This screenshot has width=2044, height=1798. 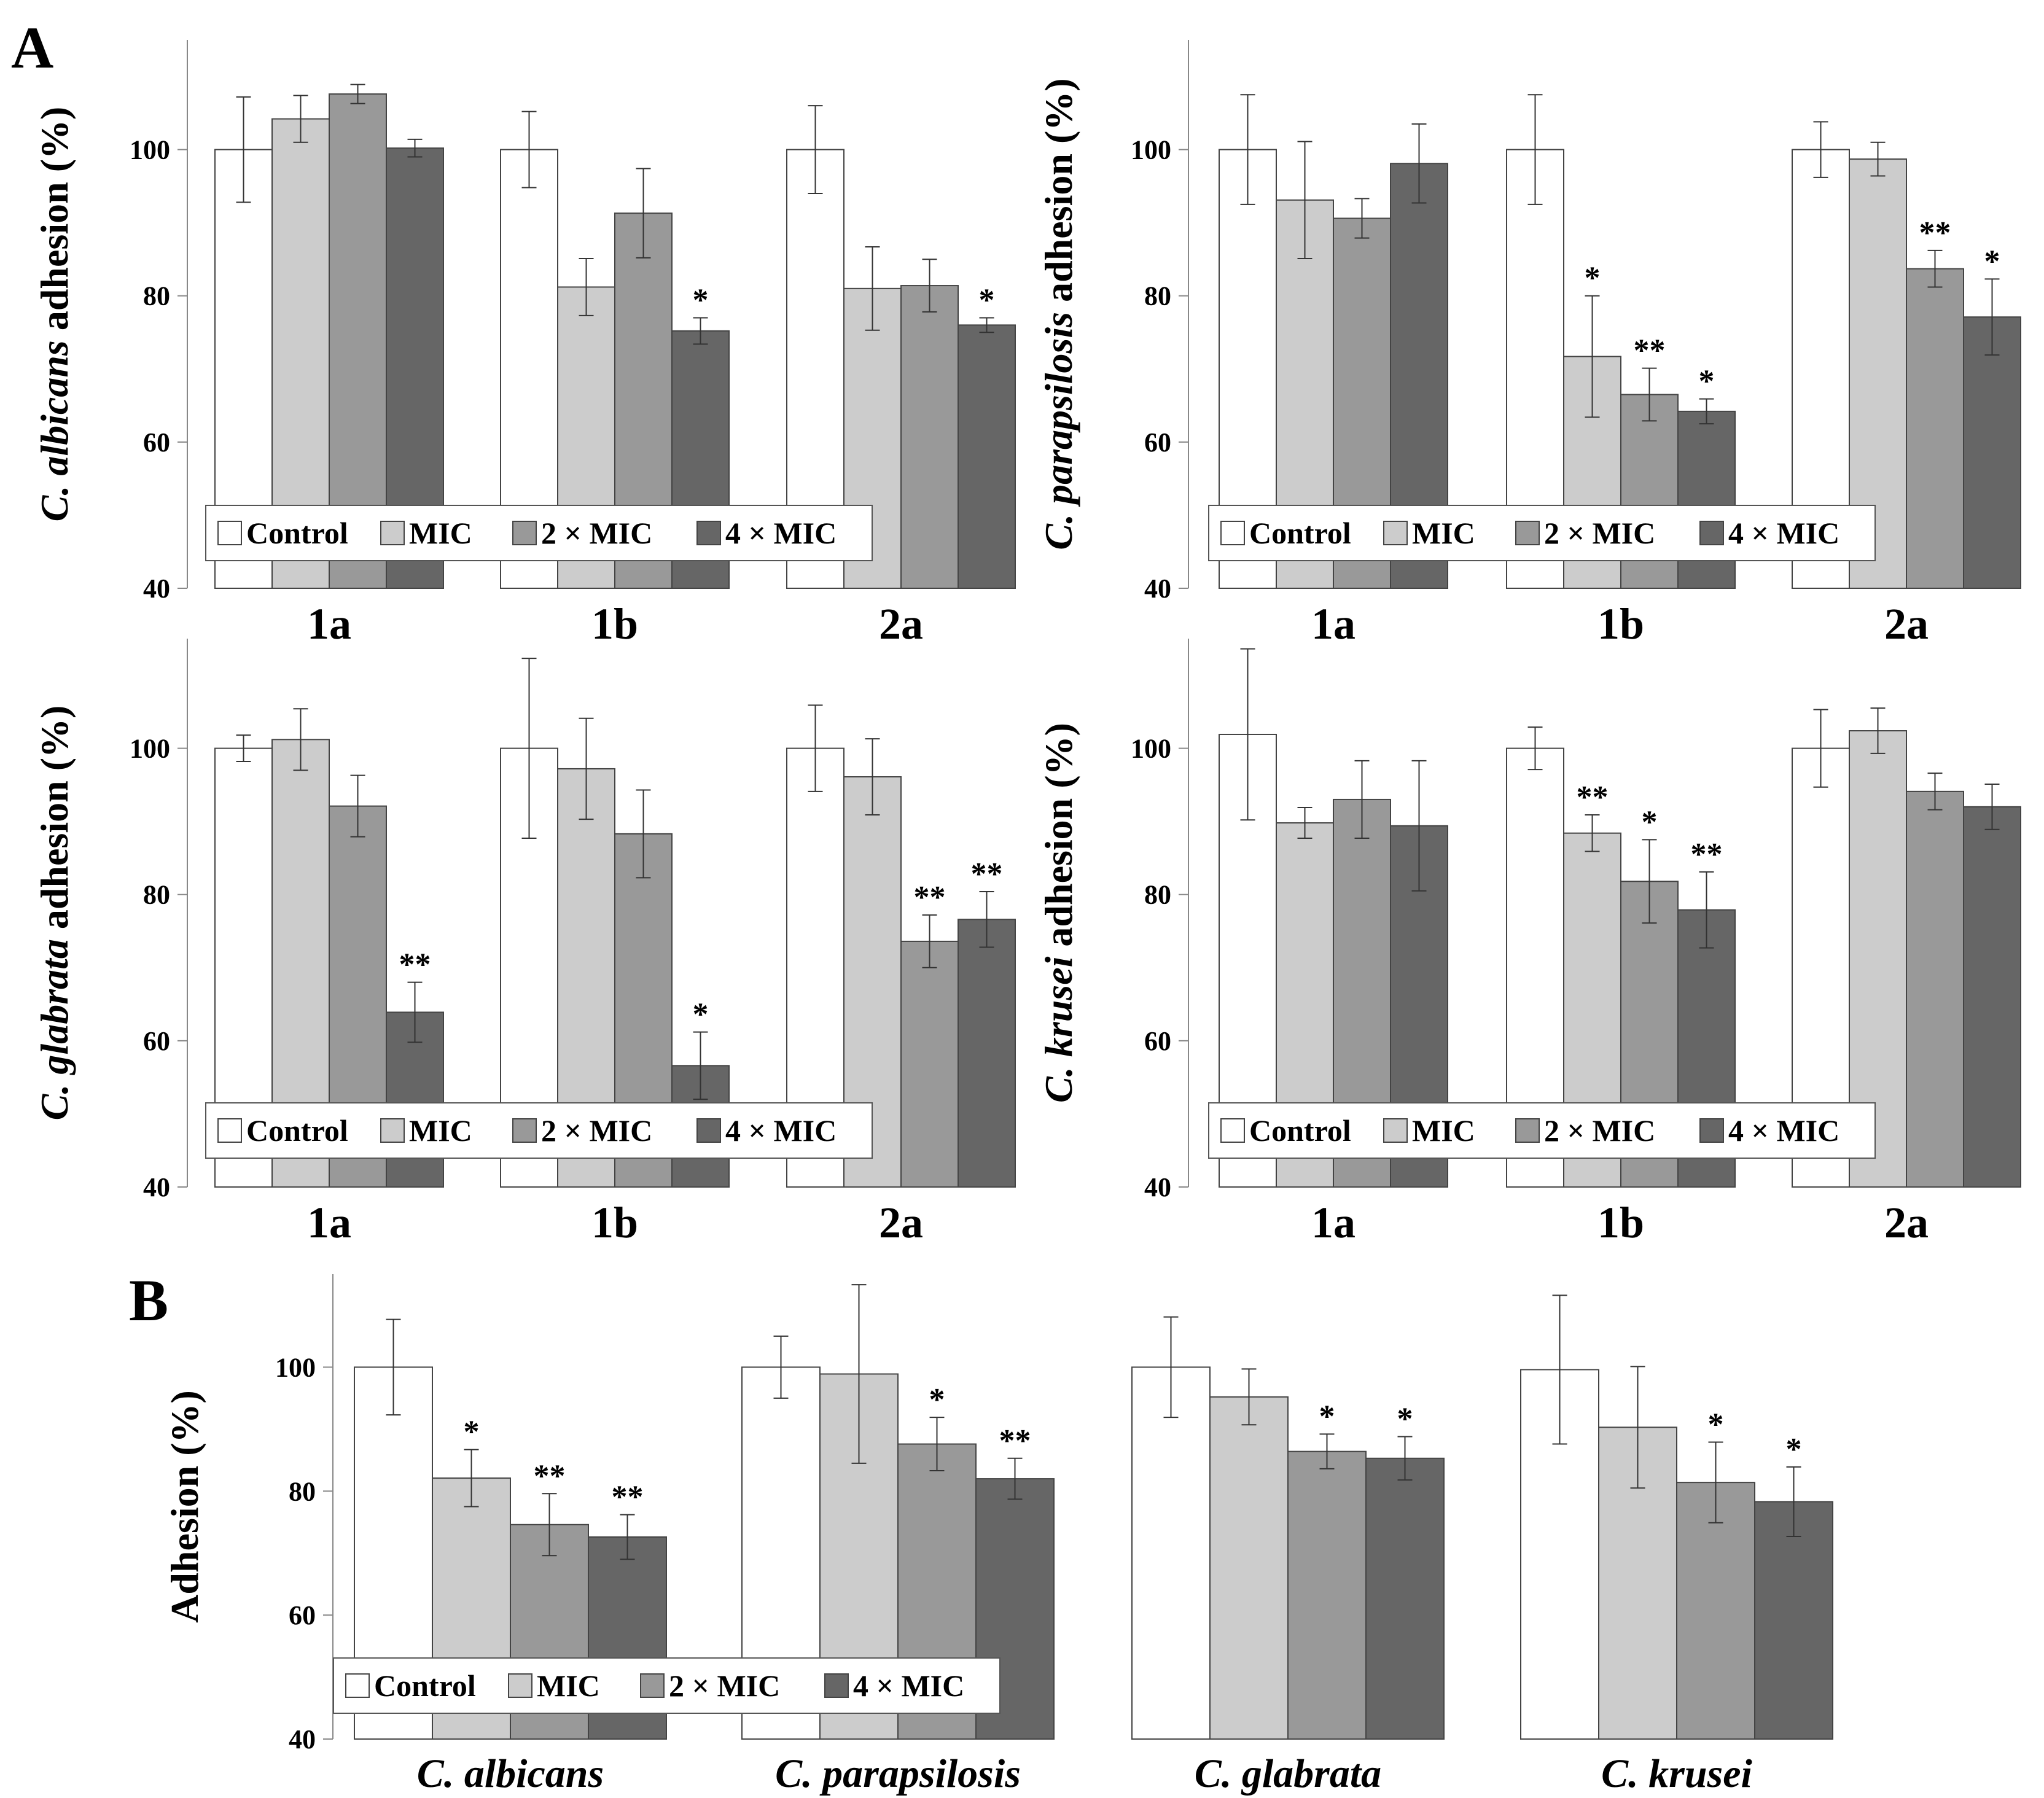 I want to click on y-axis-label: C. krusei adhesion (%), so click(x=1058, y=913).